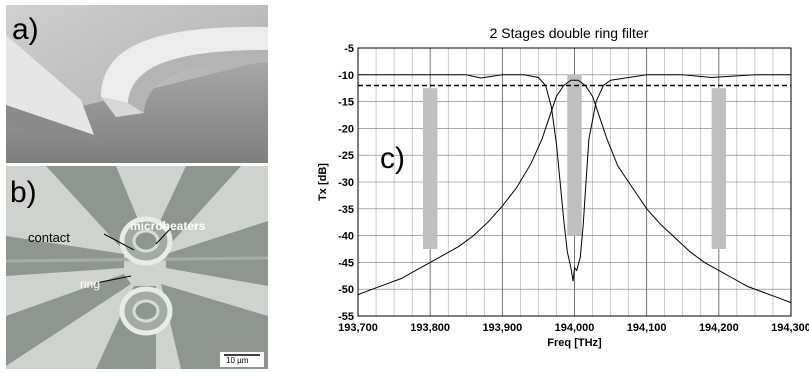 The width and height of the screenshot is (809, 373). I want to click on y-axis-label: Tx [dB], so click(323, 182).